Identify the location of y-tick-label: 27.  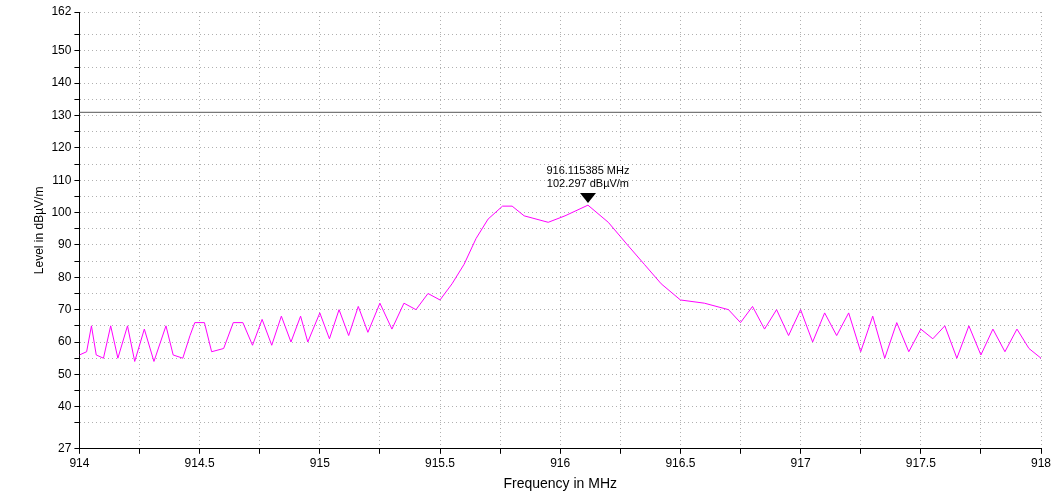
(65, 448).